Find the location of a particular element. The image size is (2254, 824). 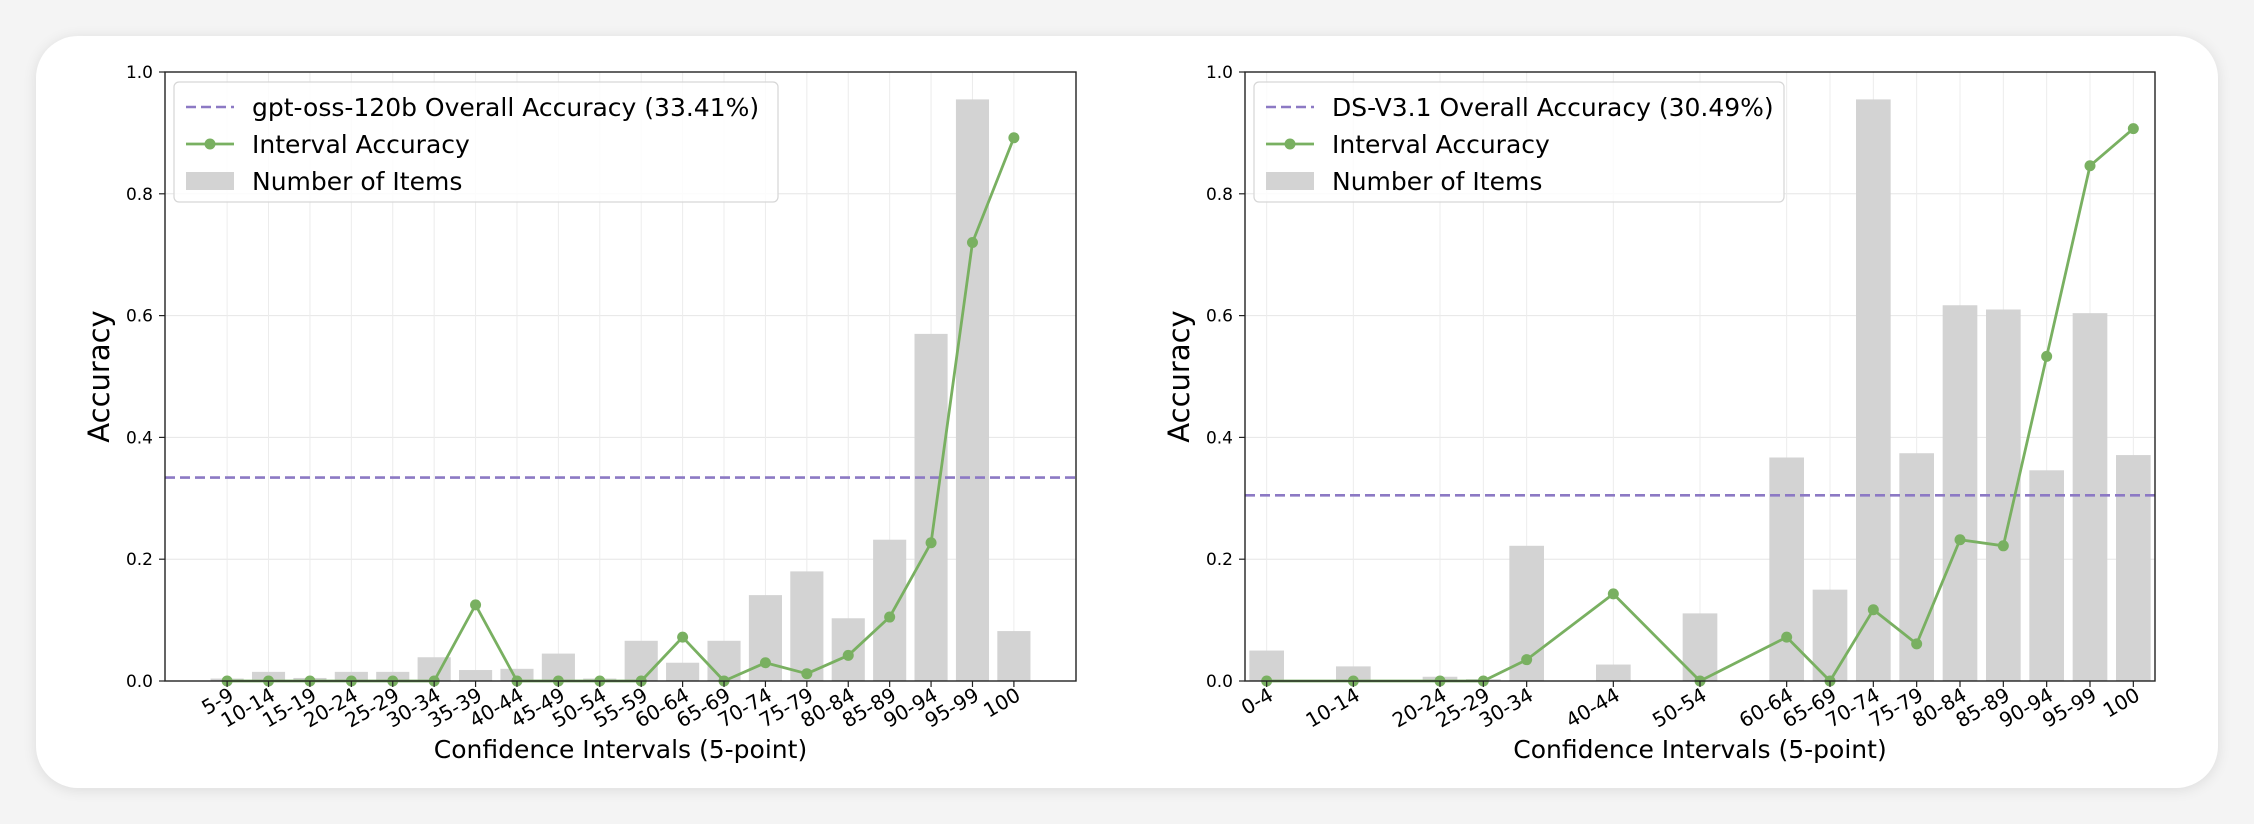

legend-label: gpt-oss-120b Overall Accuracy (33.41%) is located at coordinates (505, 107).